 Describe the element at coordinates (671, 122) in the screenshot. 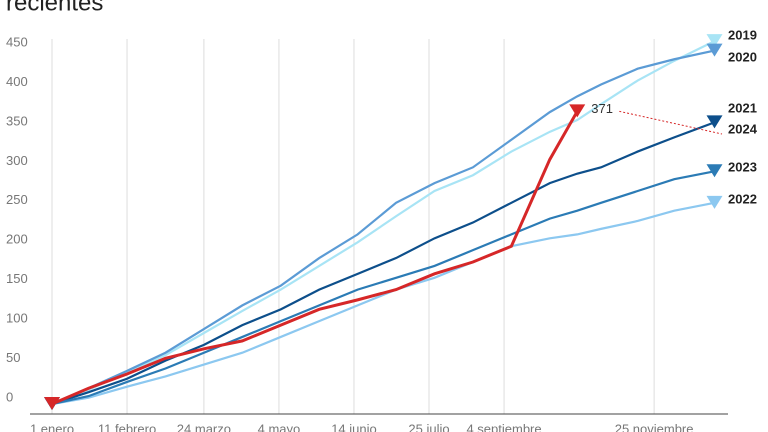

I see `leader-line` at that location.